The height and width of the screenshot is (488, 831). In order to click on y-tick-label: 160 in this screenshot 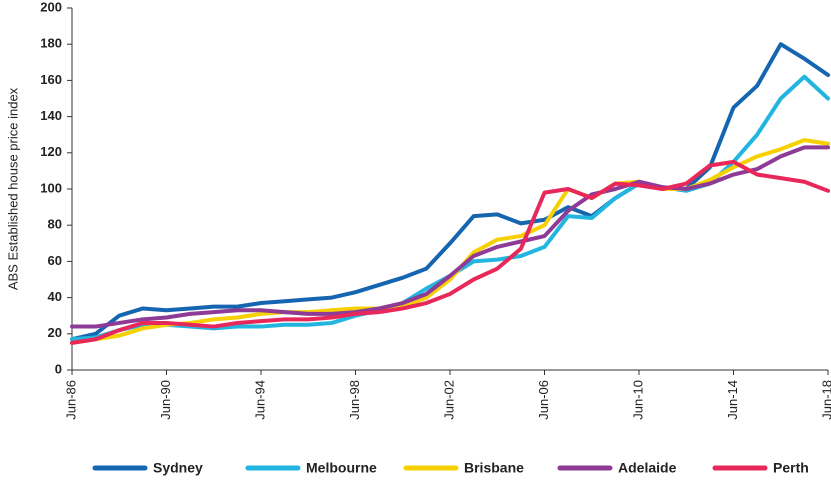, I will do `click(51, 79)`.